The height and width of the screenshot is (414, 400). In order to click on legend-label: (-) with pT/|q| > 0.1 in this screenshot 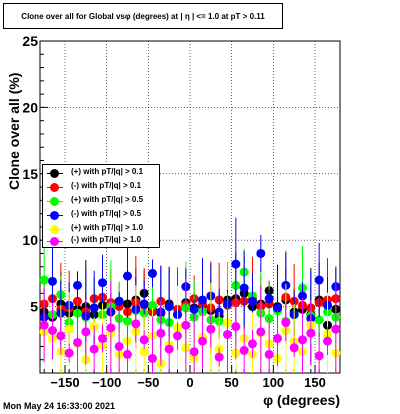, I will do `click(106, 185)`.